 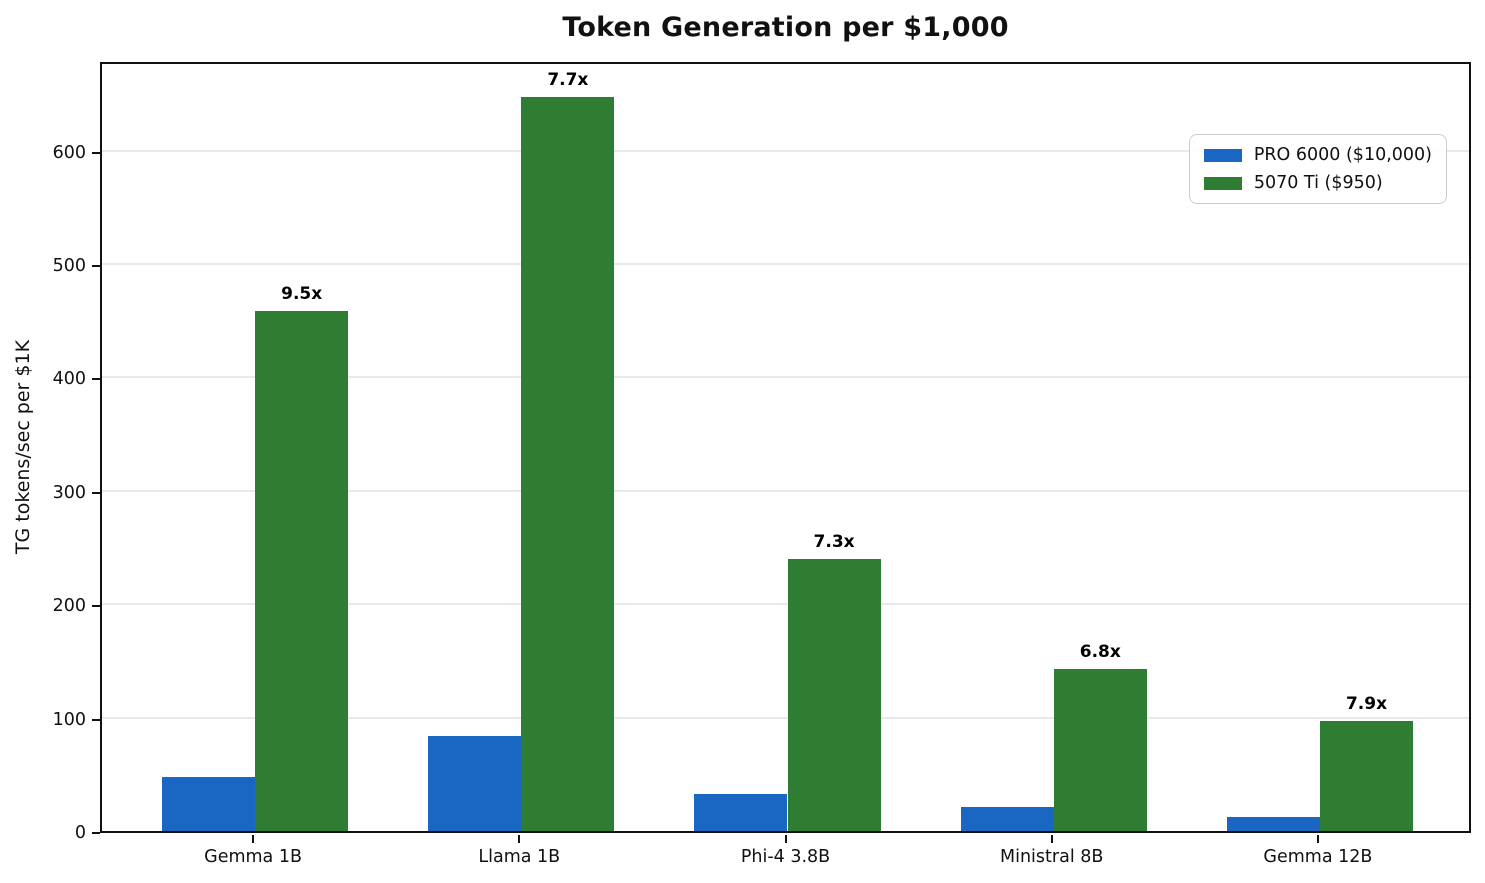 What do you see at coordinates (1100, 749) in the screenshot?
I see `bar-series2-ministral-8b` at bounding box center [1100, 749].